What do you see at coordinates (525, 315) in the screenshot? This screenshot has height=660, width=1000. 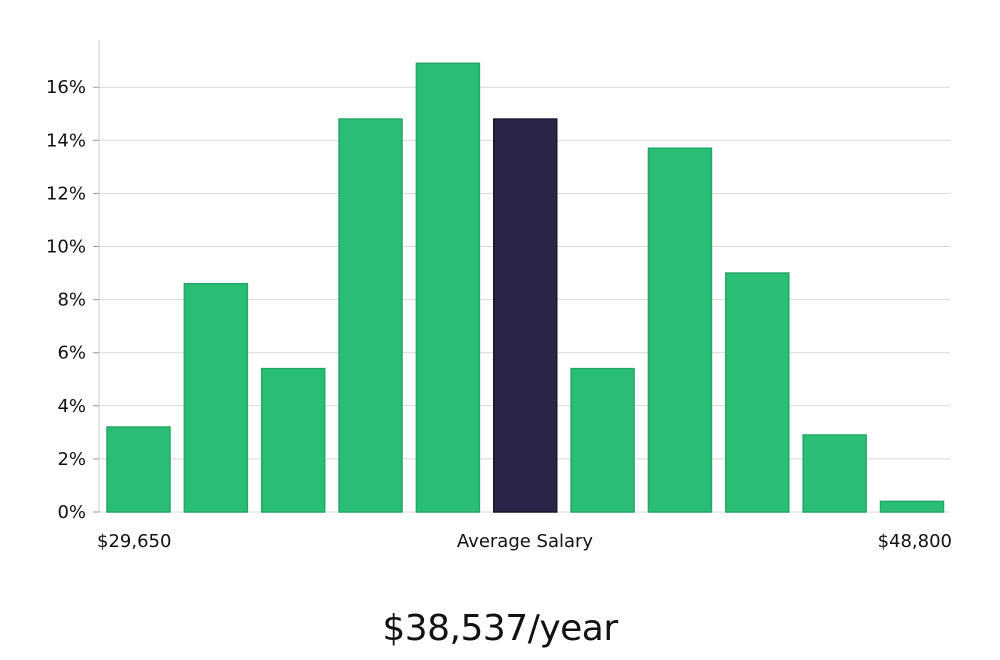 I see `bar-average-salary` at bounding box center [525, 315].